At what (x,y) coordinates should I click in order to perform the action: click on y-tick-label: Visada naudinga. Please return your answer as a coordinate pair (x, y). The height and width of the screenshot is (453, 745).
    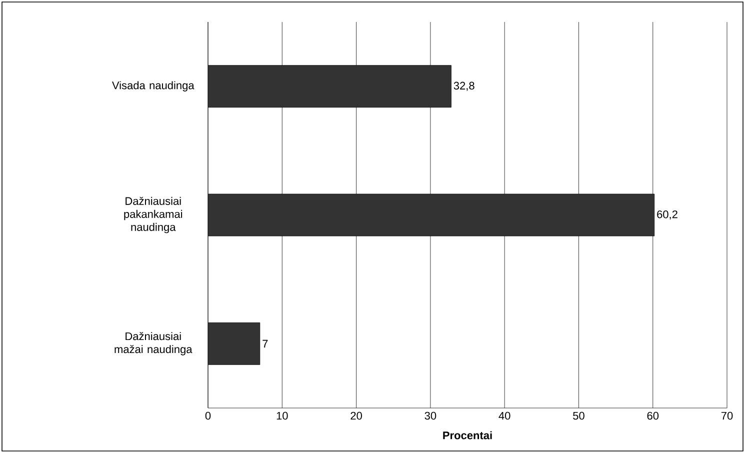
    Looking at the image, I should click on (153, 86).